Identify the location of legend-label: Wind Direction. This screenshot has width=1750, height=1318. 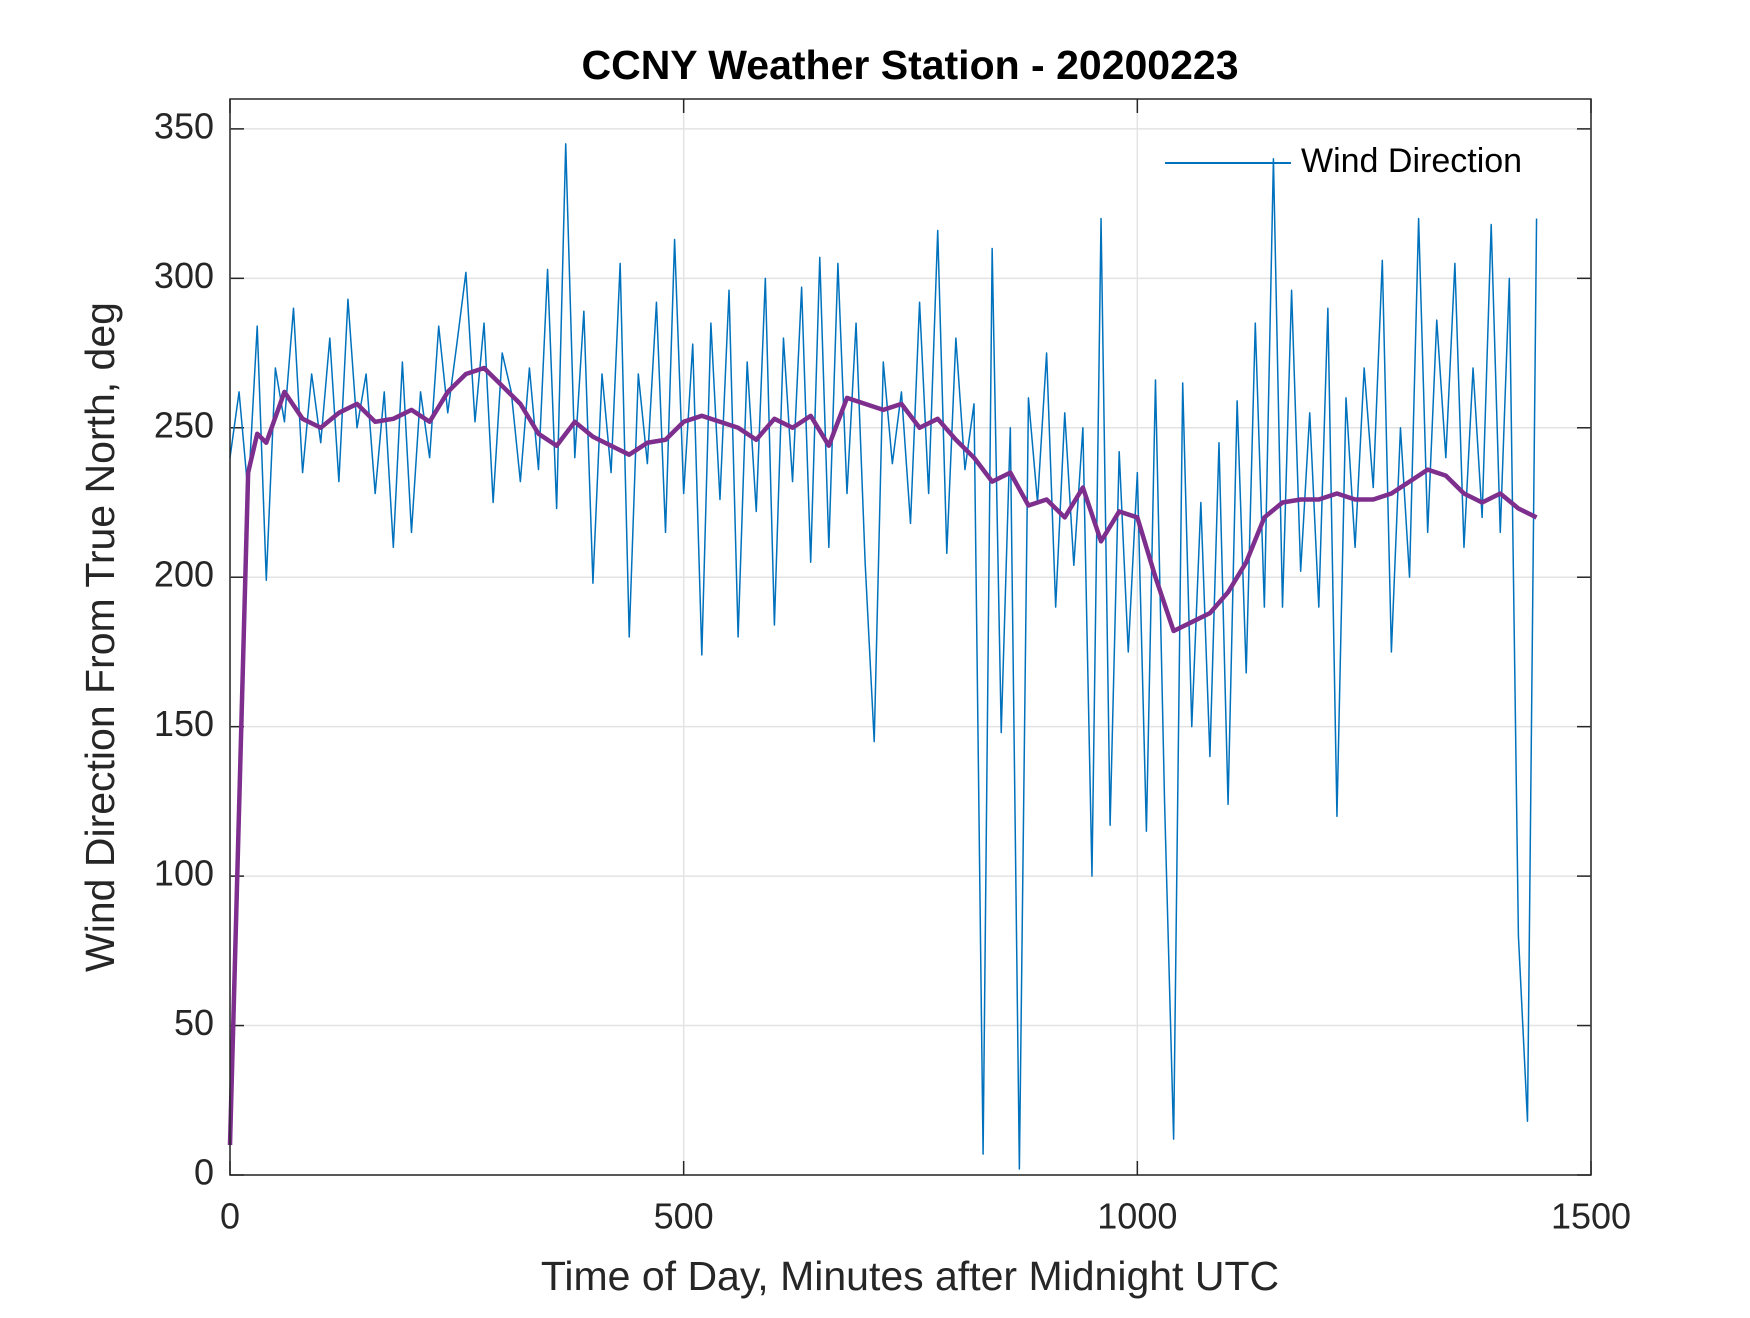
(1411, 161).